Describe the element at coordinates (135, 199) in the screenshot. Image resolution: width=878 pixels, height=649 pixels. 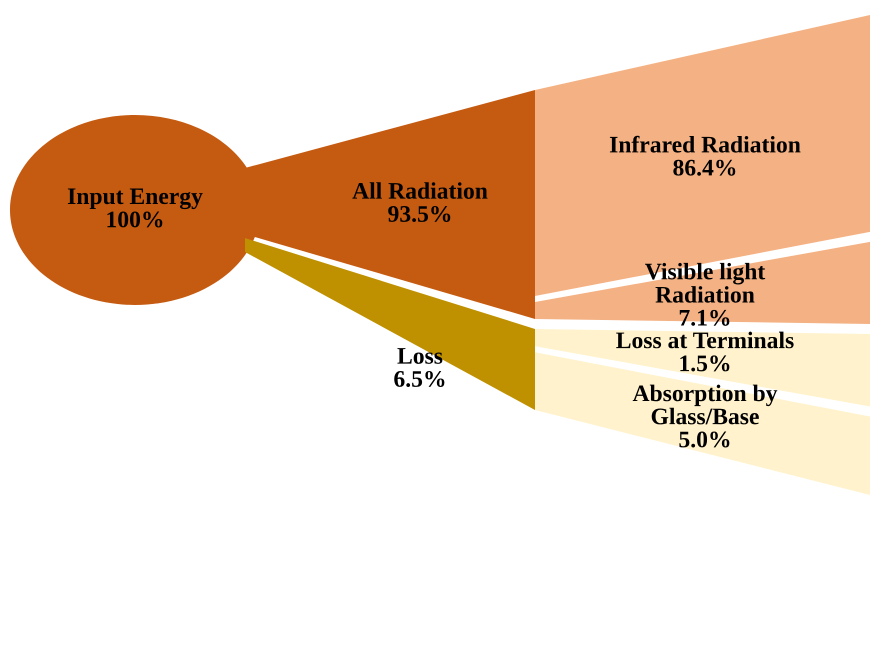
I see `category-label: Input Energy` at that location.